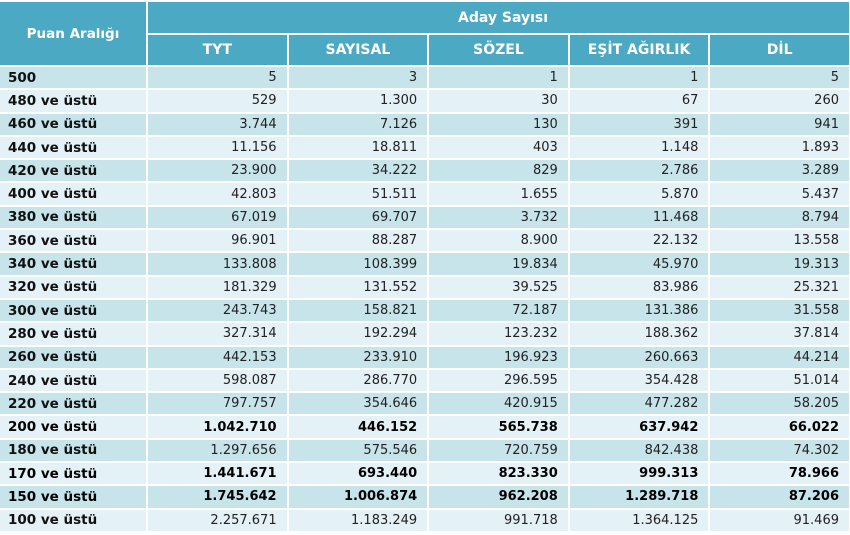  What do you see at coordinates (639, 357) in the screenshot?
I see `count-cell: 260.663` at bounding box center [639, 357].